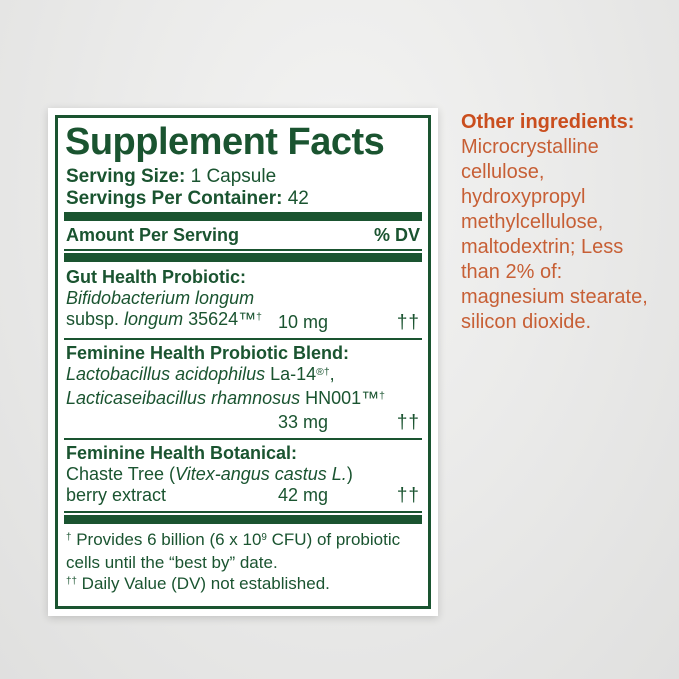  What do you see at coordinates (208, 352) in the screenshot?
I see `feminine-blend-heading: Feminine Health Probiotic Blend:` at bounding box center [208, 352].